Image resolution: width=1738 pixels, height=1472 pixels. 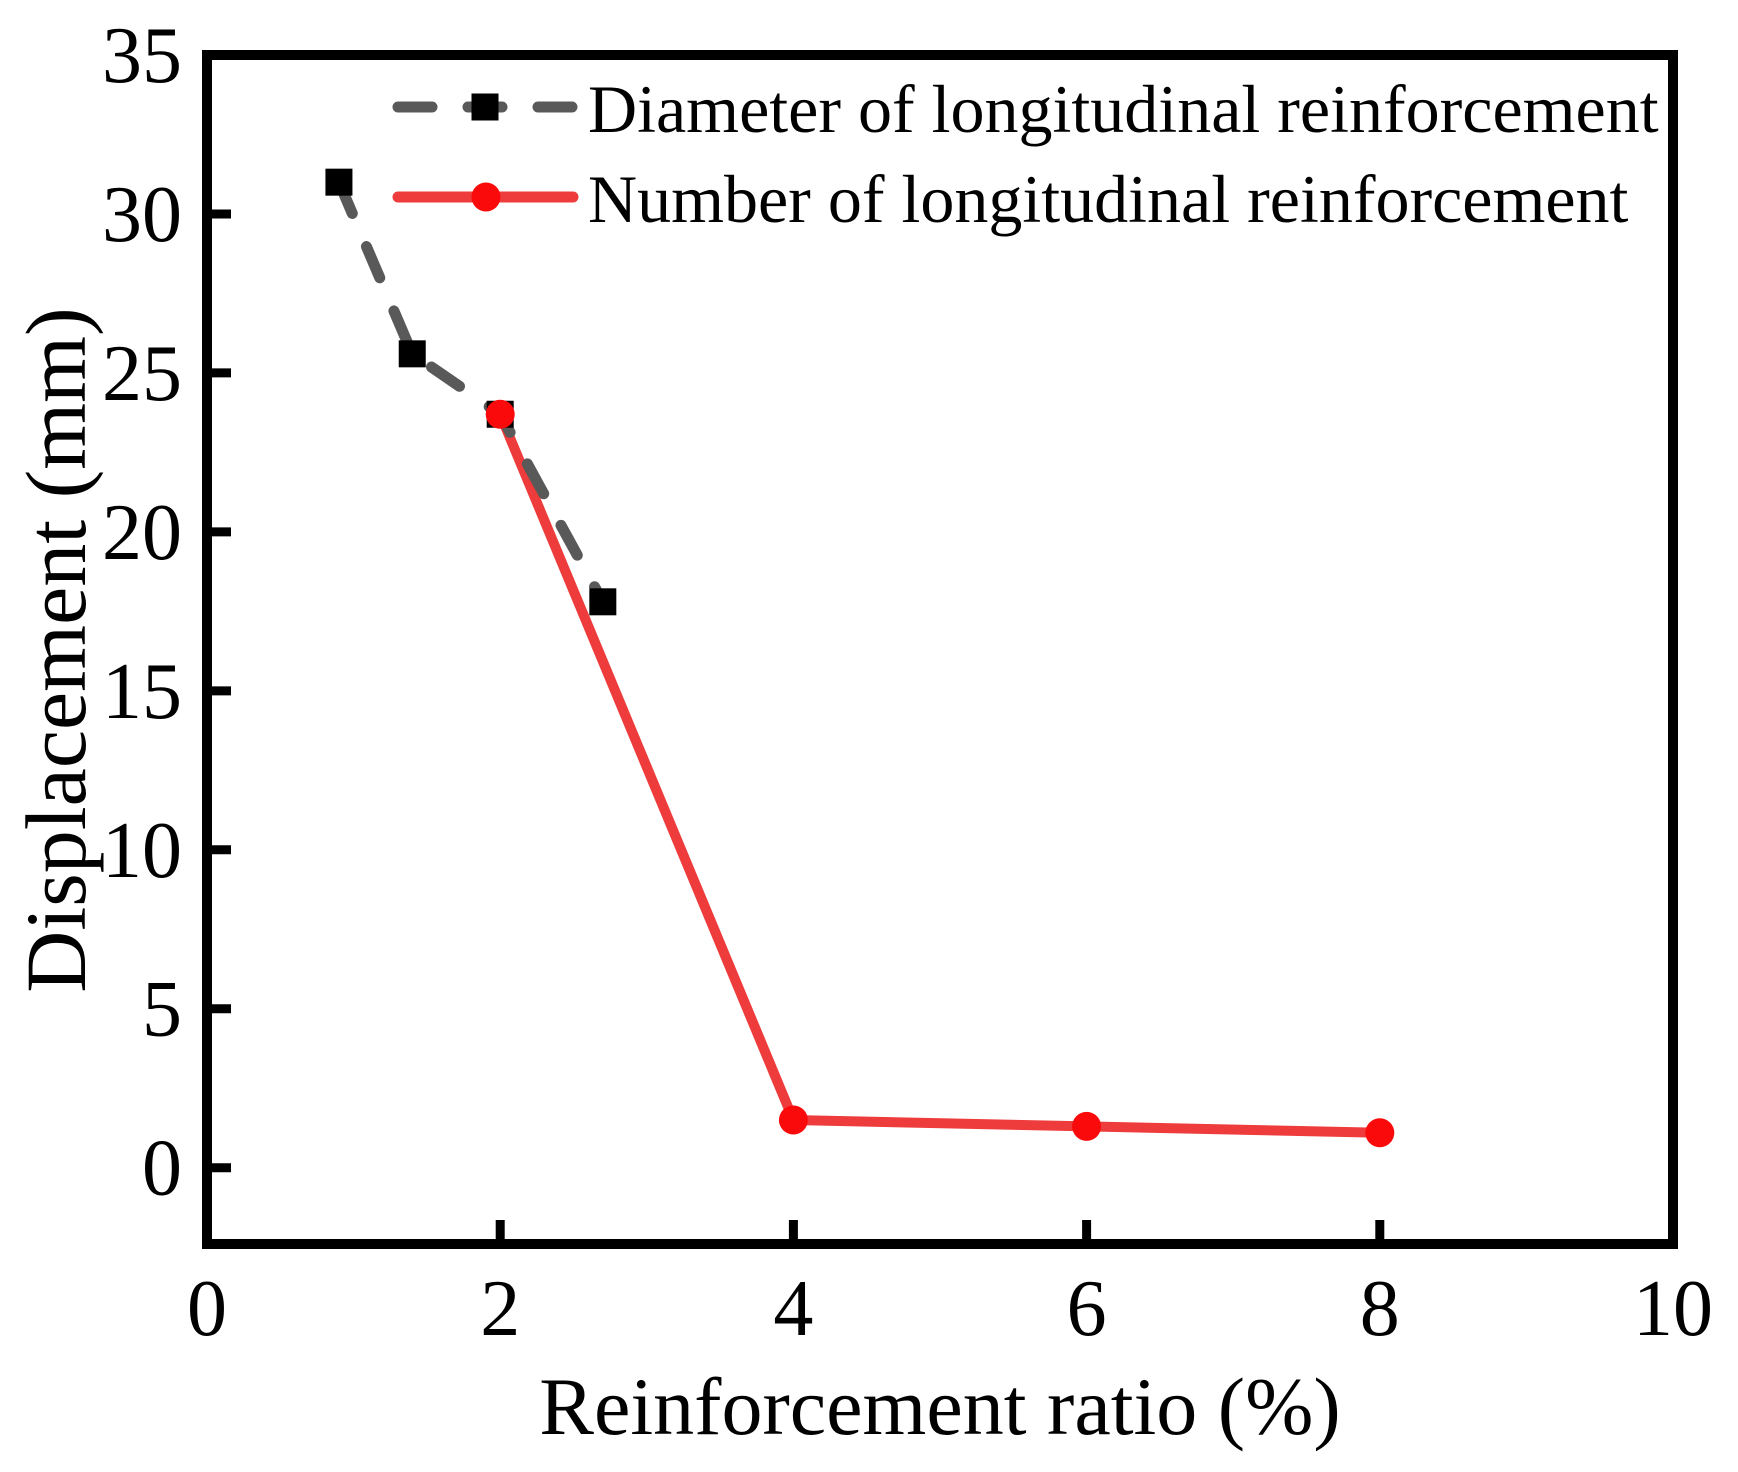 I want to click on x-tick-labels: 0 2 4 6 8 10, so click(x=950, y=1309).